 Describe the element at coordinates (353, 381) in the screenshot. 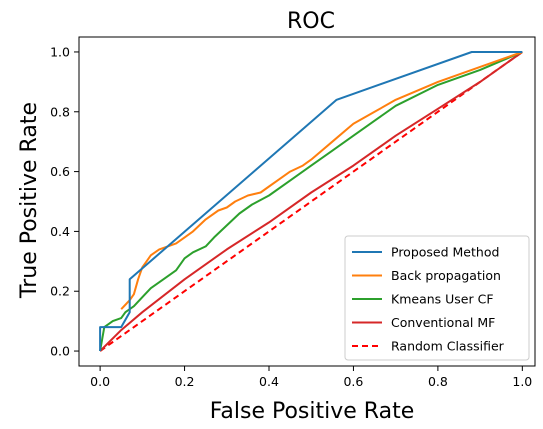

I see `x-tick-label: 0.6` at that location.